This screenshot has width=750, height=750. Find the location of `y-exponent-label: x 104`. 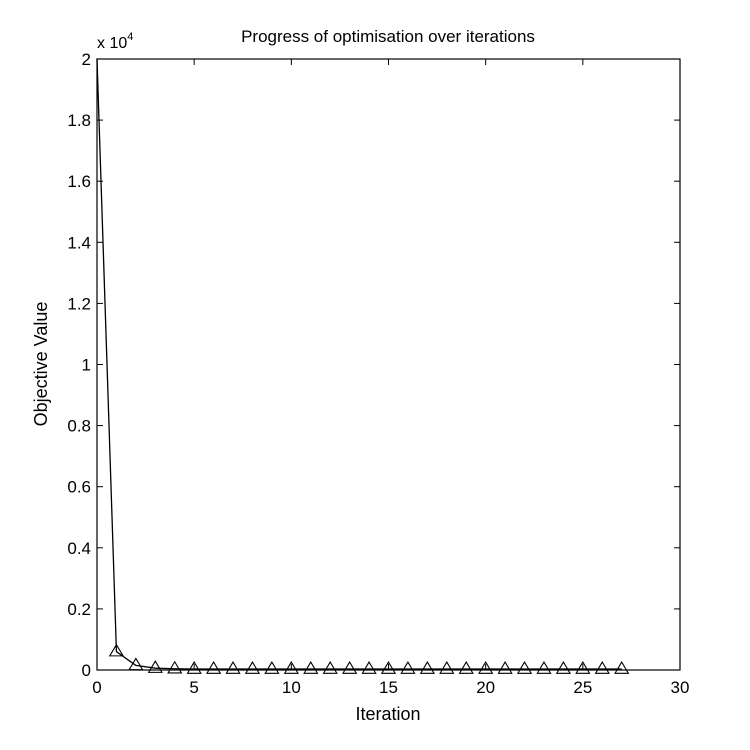

y-exponent-label: x 104 is located at coordinates (115, 41).